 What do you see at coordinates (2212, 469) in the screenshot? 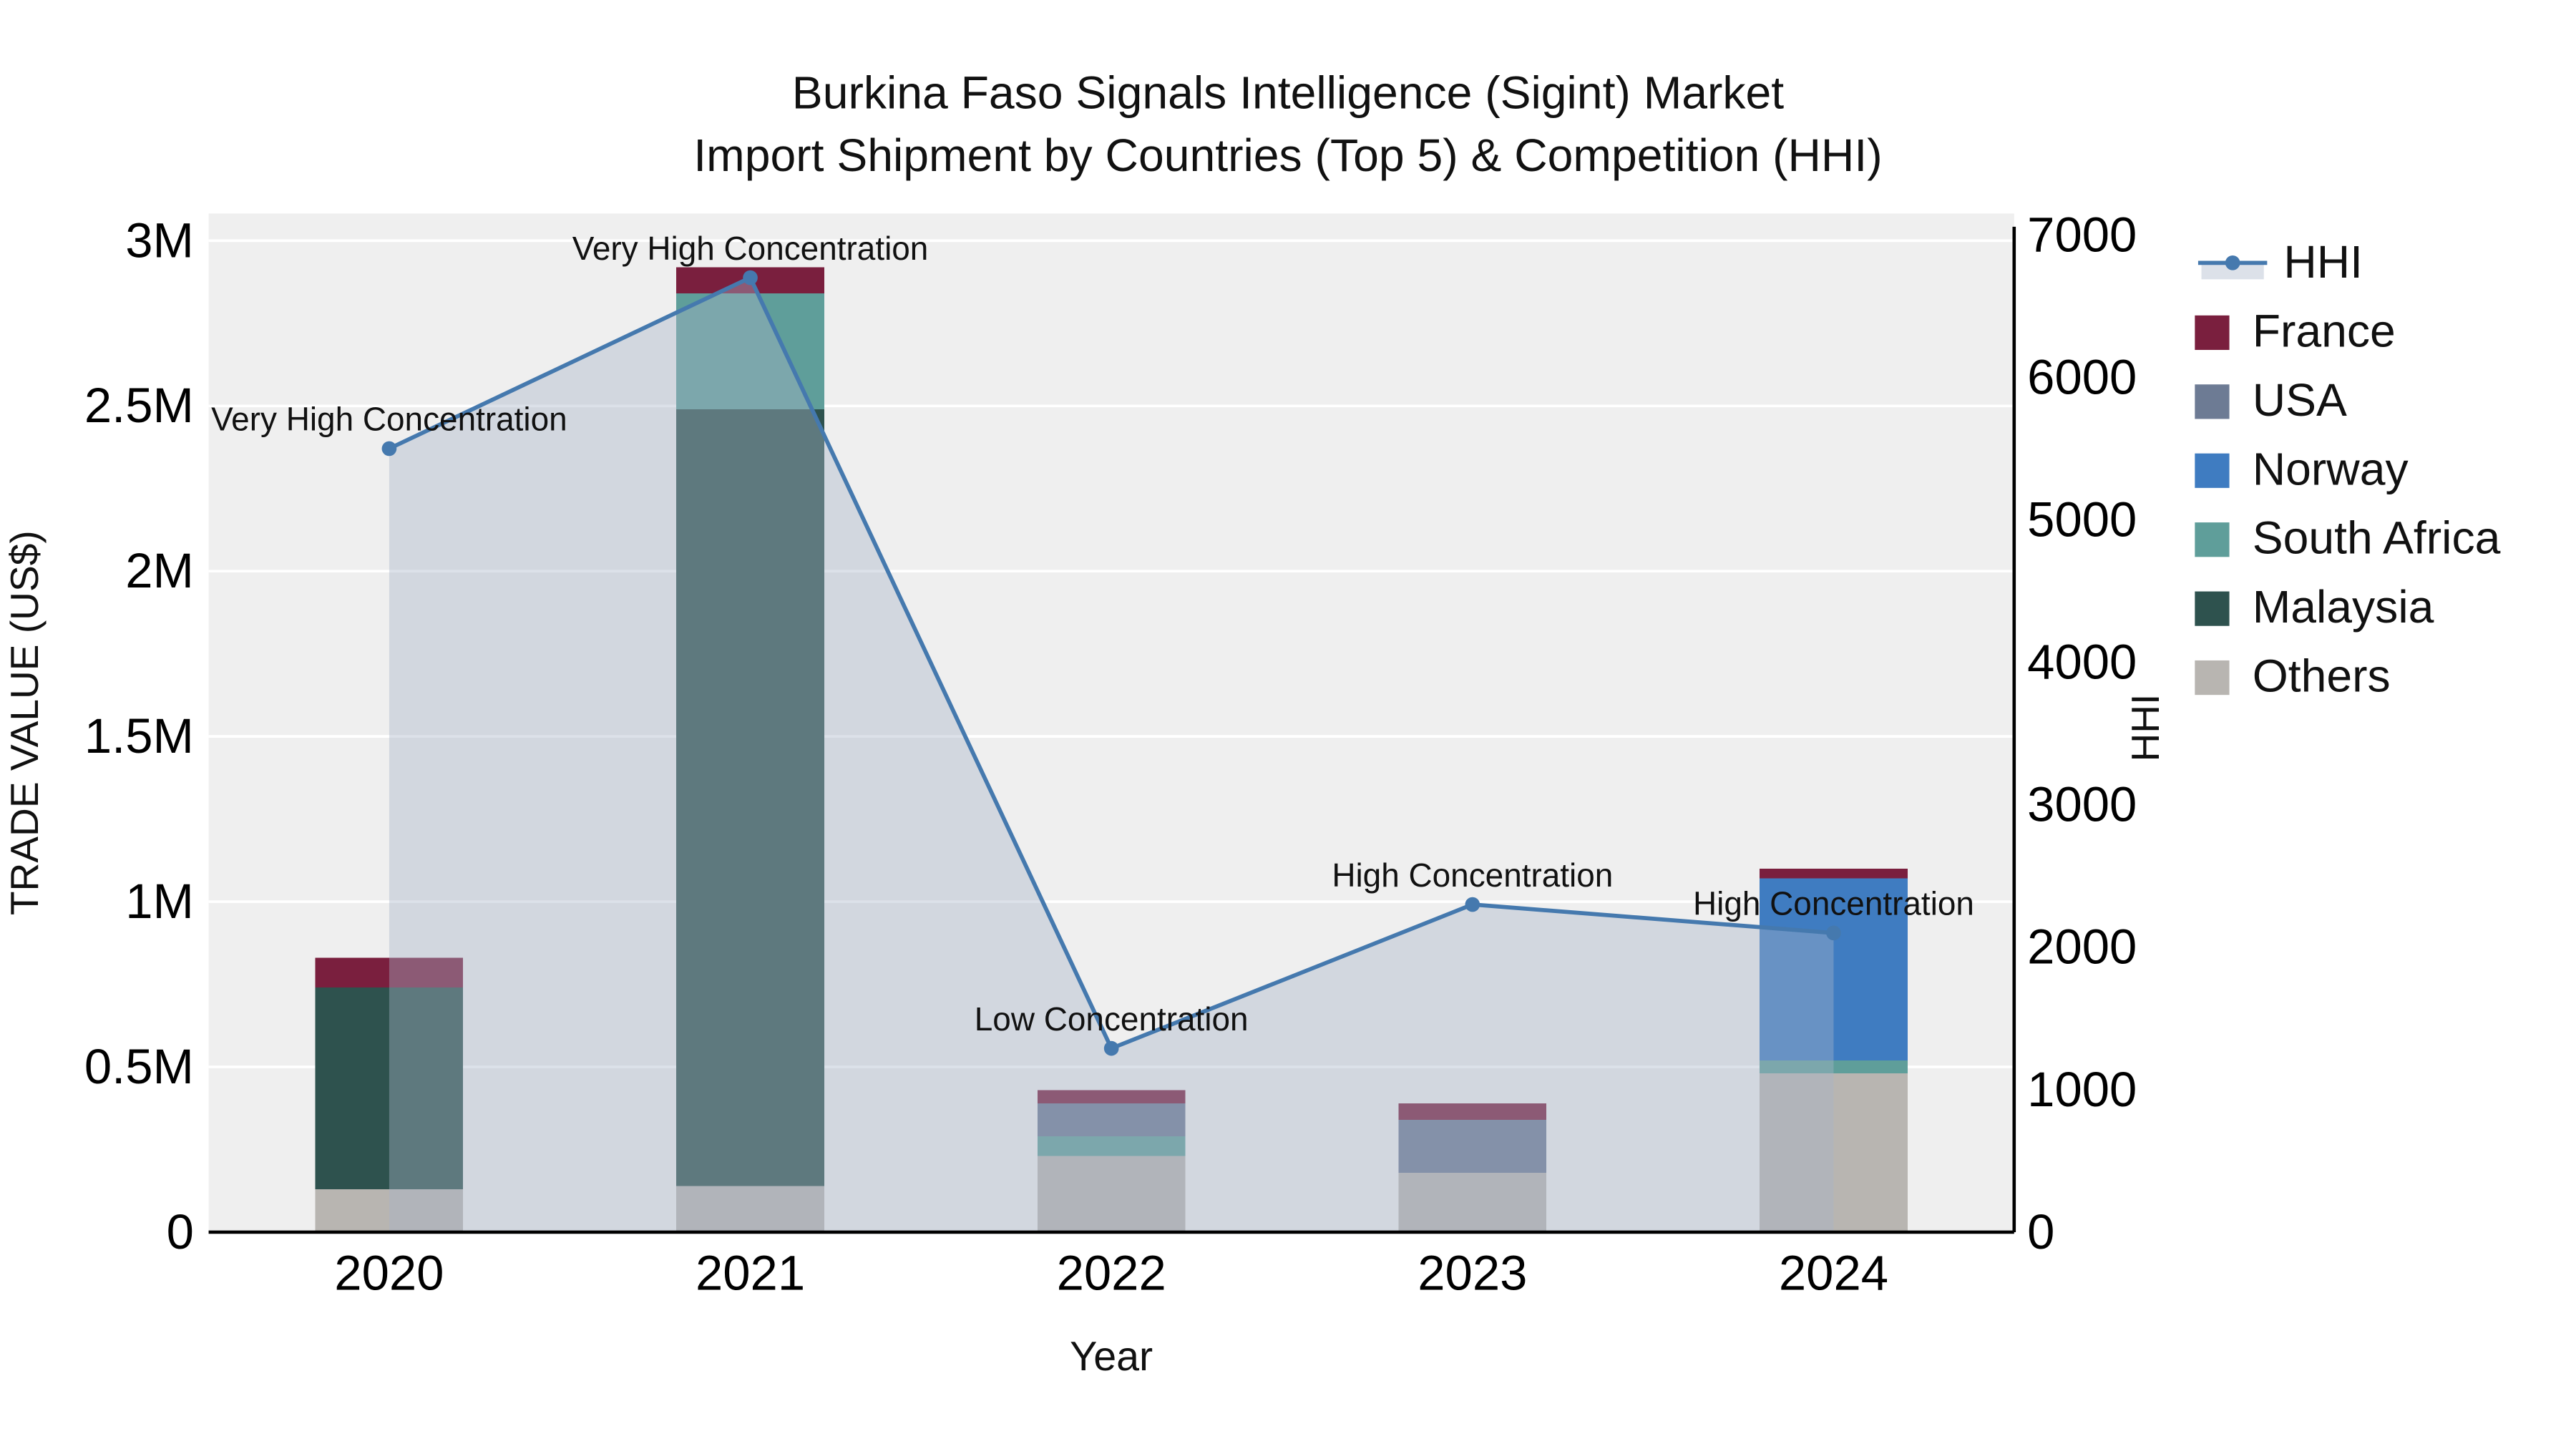
I see `legend-swatch-norway` at bounding box center [2212, 469].